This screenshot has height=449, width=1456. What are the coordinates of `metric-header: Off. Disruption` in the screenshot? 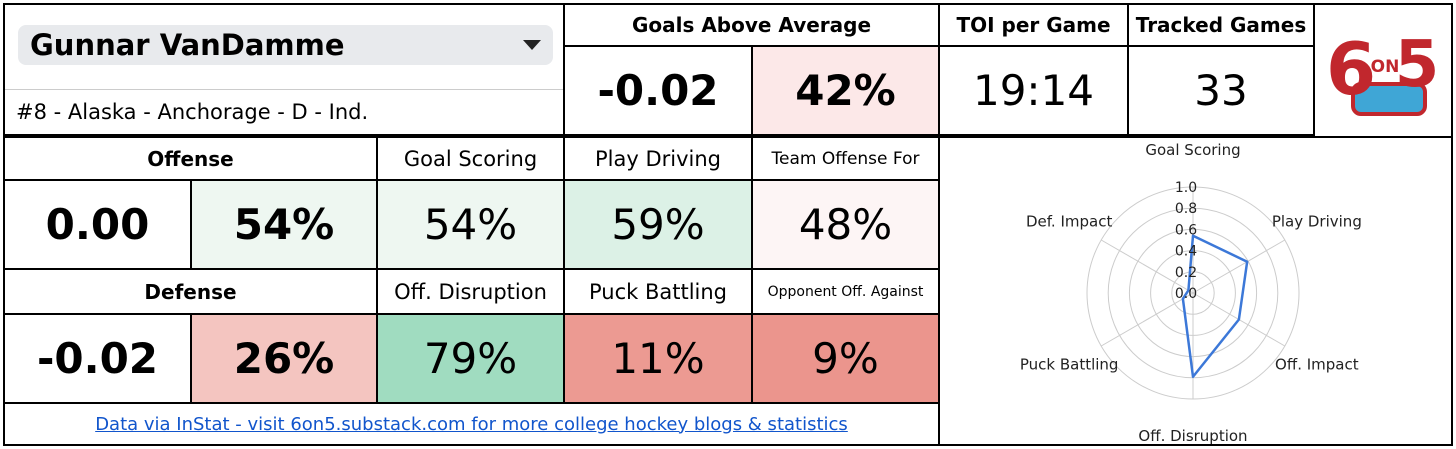 It's located at (470, 291).